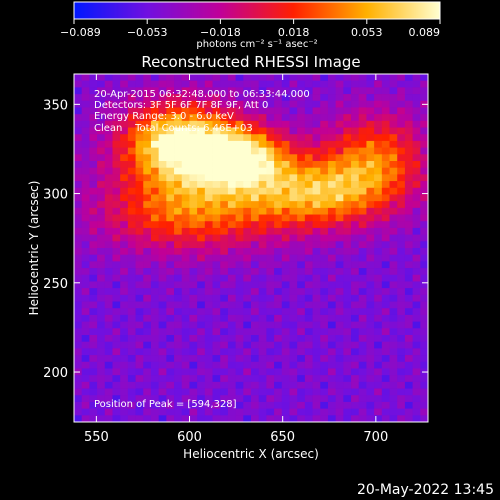  Describe the element at coordinates (220, 32) in the screenshot. I see `colorbar-tick-label: −0.018` at that location.